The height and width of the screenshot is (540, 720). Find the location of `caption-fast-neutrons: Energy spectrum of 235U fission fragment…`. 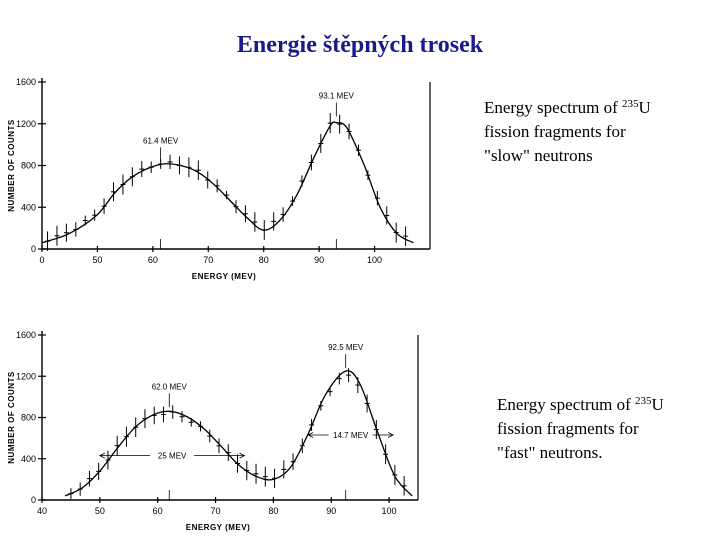

caption-fast-neutrons: Energy spectrum of 235U fission fragment… is located at coordinates (580, 427).